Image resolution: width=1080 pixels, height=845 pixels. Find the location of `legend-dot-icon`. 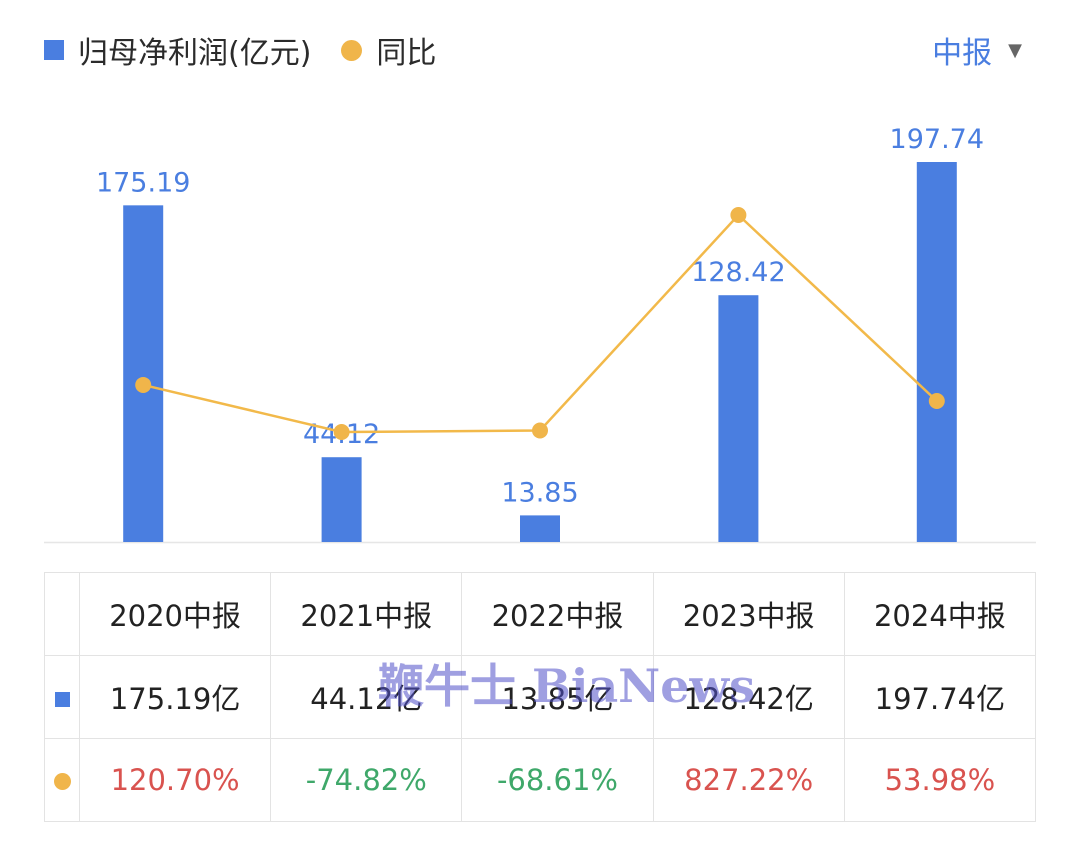

legend-dot-icon is located at coordinates (352, 50).